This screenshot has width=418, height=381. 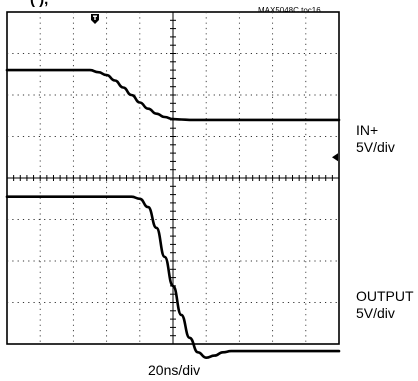 What do you see at coordinates (385, 296) in the screenshot?
I see `channel-2-name: OUTPUT` at bounding box center [385, 296].